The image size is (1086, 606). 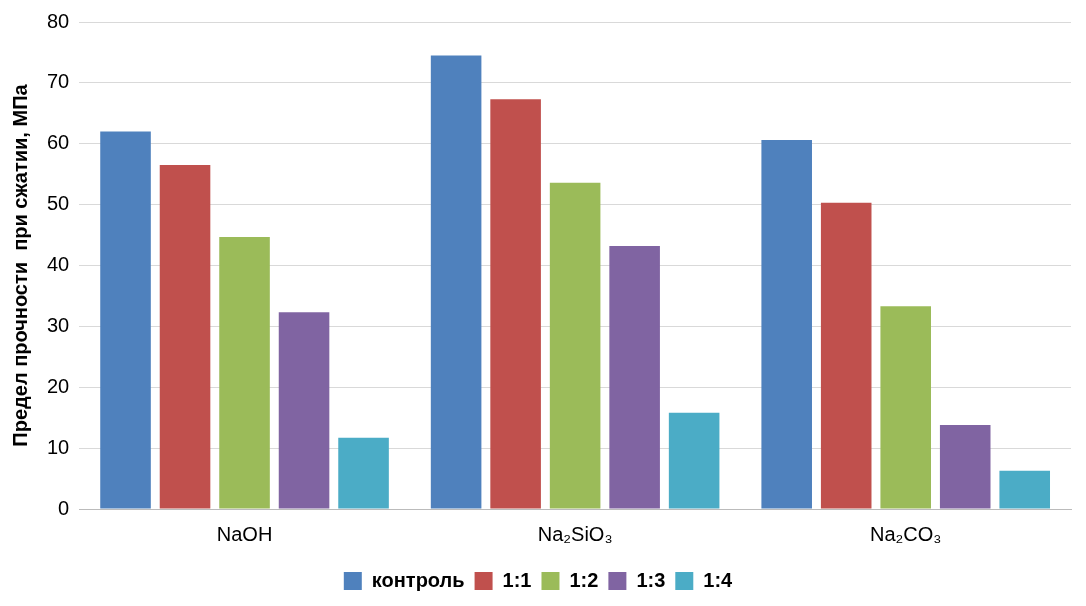 What do you see at coordinates (517, 579) in the screenshot?
I see `legend-label: 1:1` at bounding box center [517, 579].